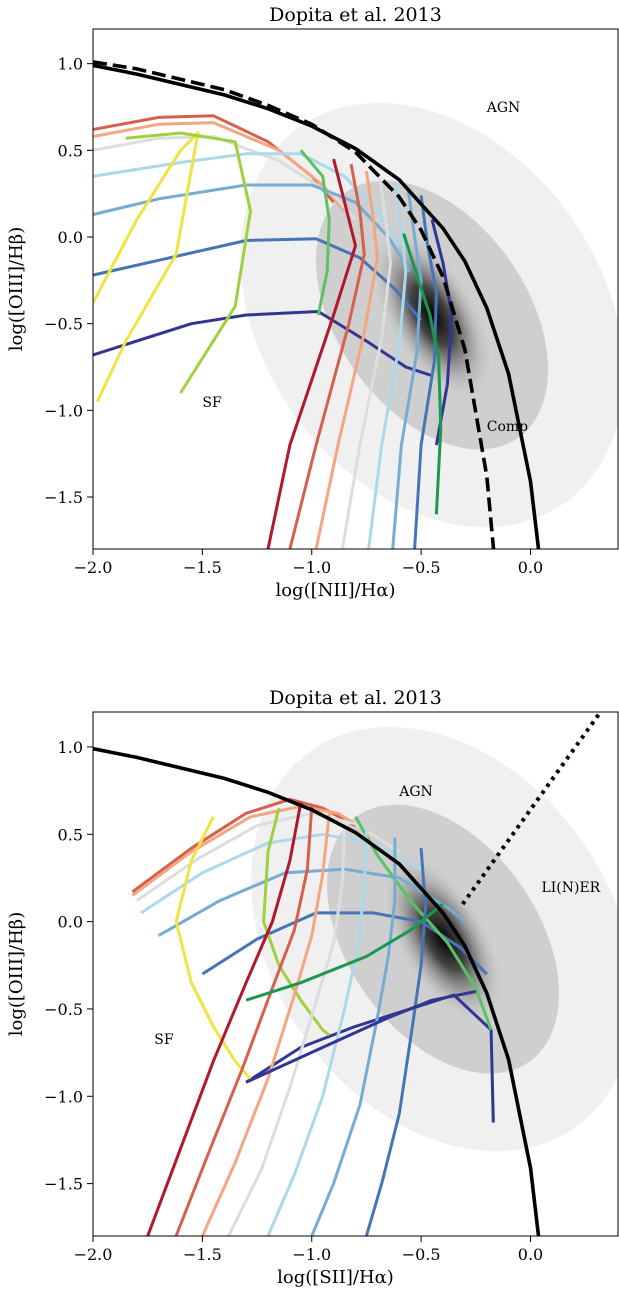  Describe the element at coordinates (570, 888) in the screenshot. I see `region-label-liner: LI(N)ER` at that location.